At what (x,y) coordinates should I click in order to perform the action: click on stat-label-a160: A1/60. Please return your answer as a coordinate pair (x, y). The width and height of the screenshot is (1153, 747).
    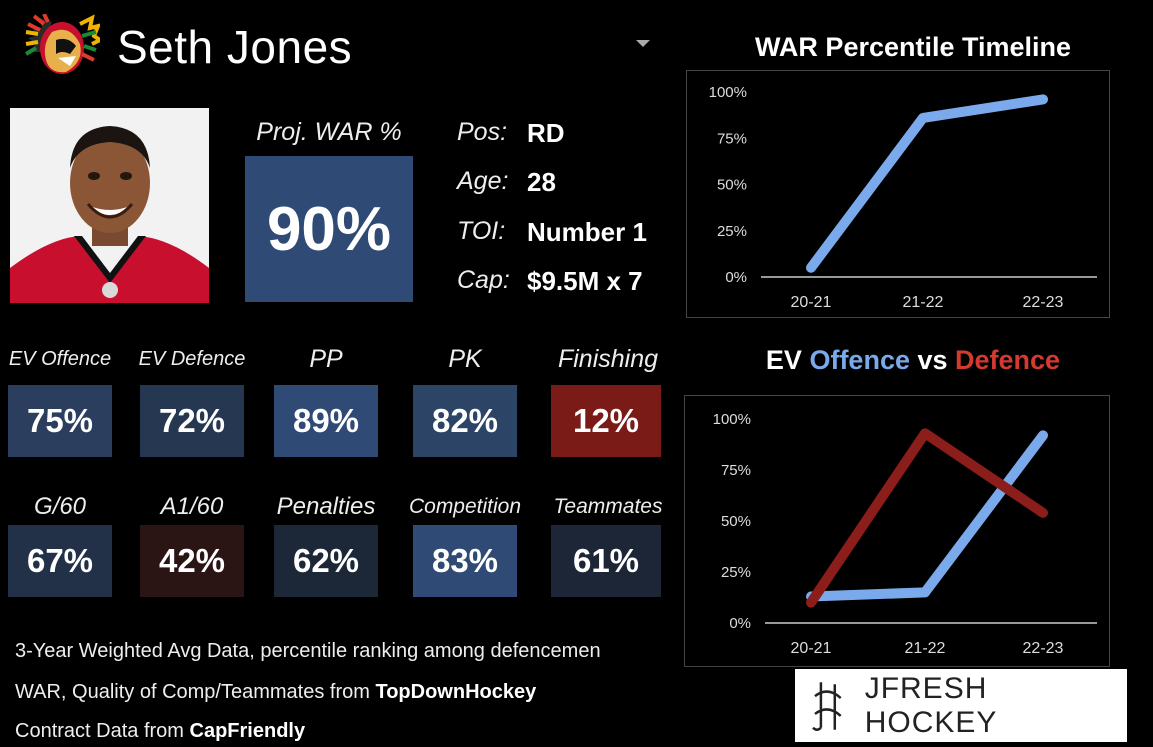
    Looking at the image, I should click on (192, 506).